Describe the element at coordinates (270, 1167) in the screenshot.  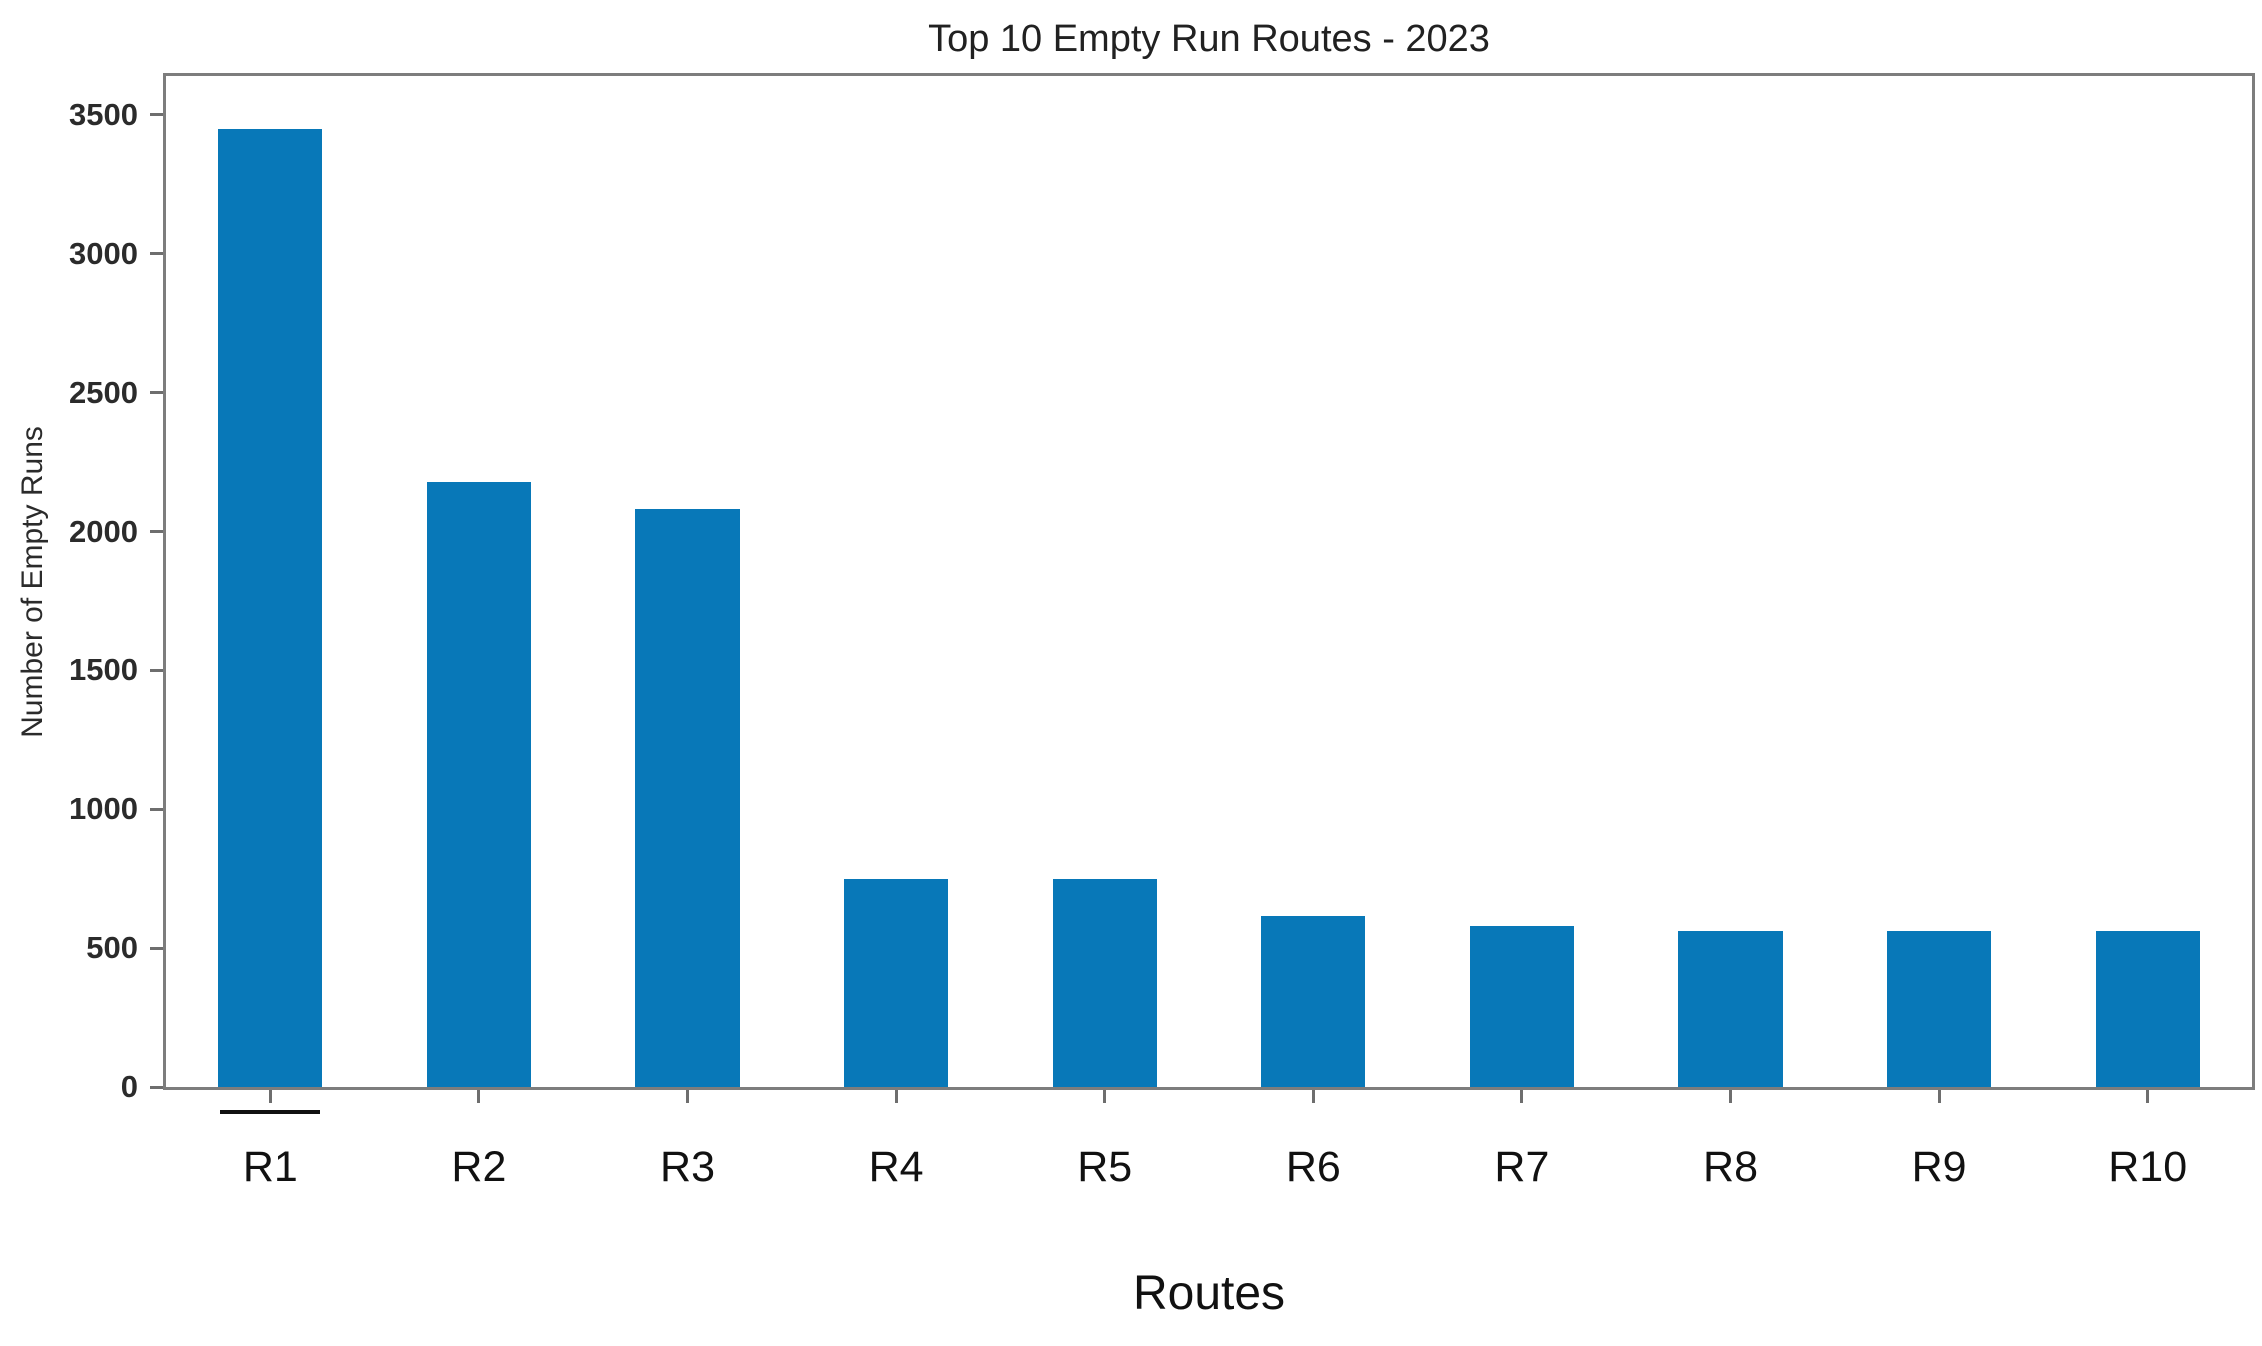
I see `x-tick-label: R1` at that location.